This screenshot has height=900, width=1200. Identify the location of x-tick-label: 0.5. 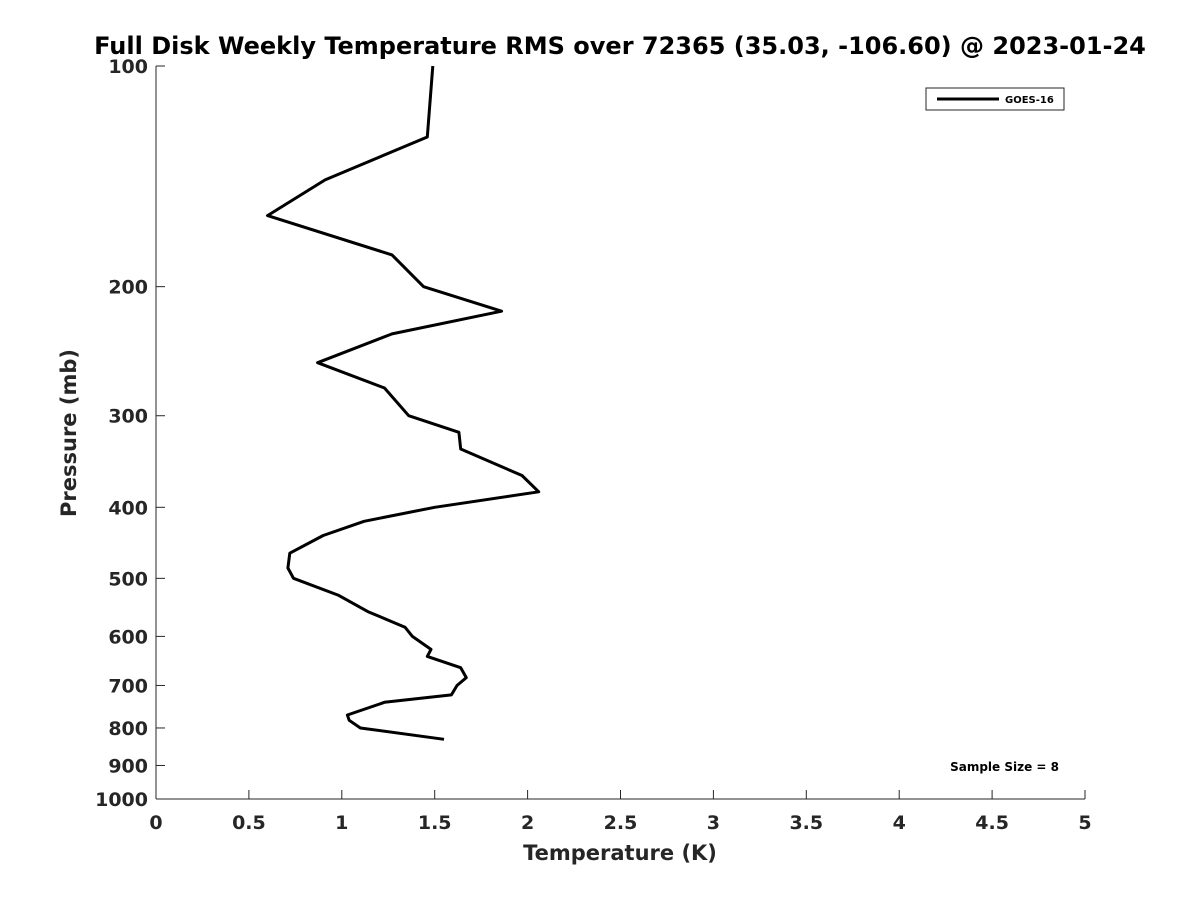
(249, 823).